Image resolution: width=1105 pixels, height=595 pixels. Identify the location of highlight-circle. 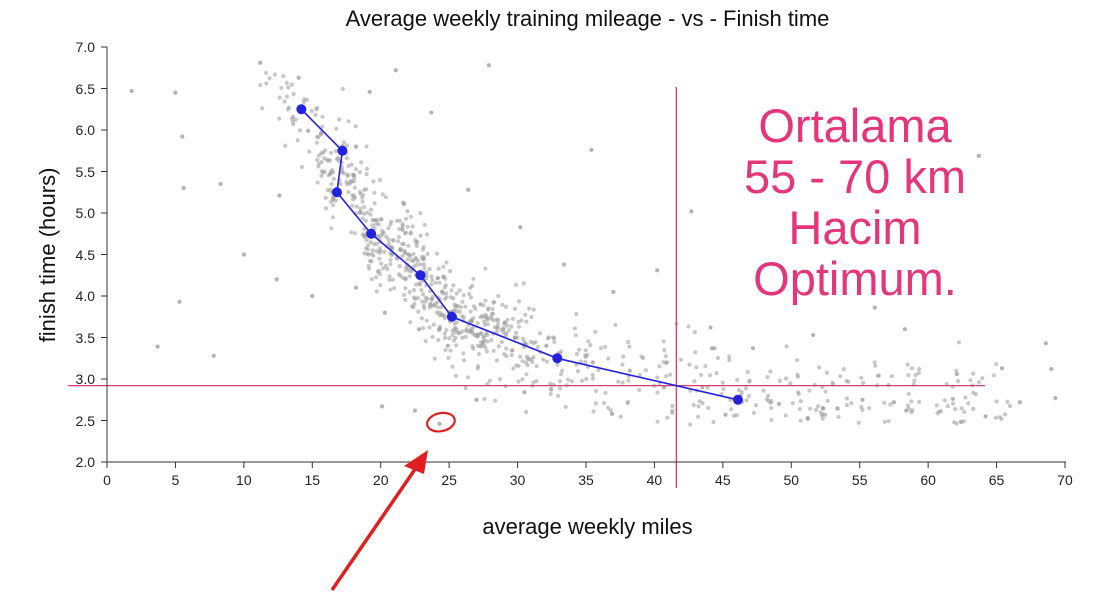
(441, 422).